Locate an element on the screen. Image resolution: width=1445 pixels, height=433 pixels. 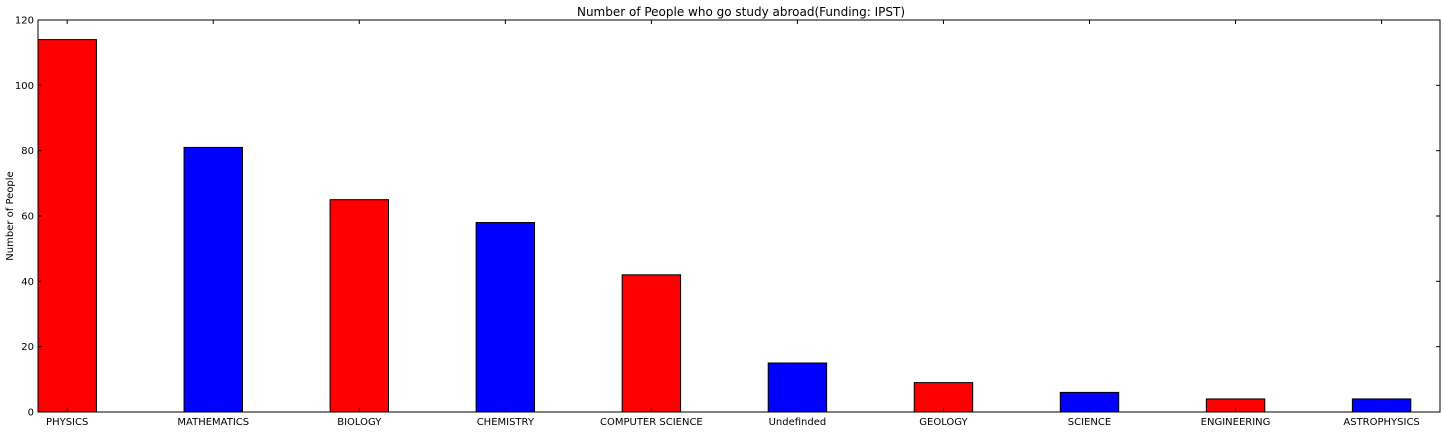
y-tick-label: 80 is located at coordinates (27, 151).